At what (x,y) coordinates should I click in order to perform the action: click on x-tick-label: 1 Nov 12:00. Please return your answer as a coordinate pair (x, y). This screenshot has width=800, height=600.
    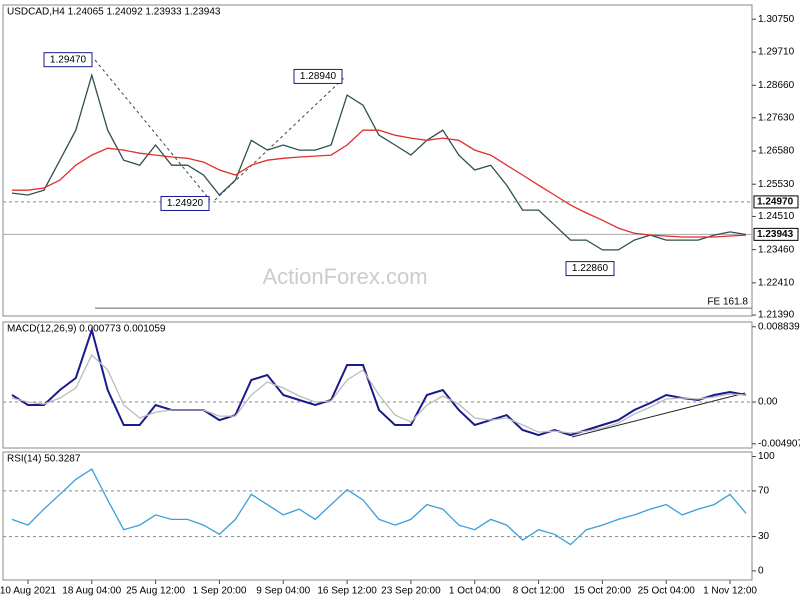
    Looking at the image, I should click on (730, 591).